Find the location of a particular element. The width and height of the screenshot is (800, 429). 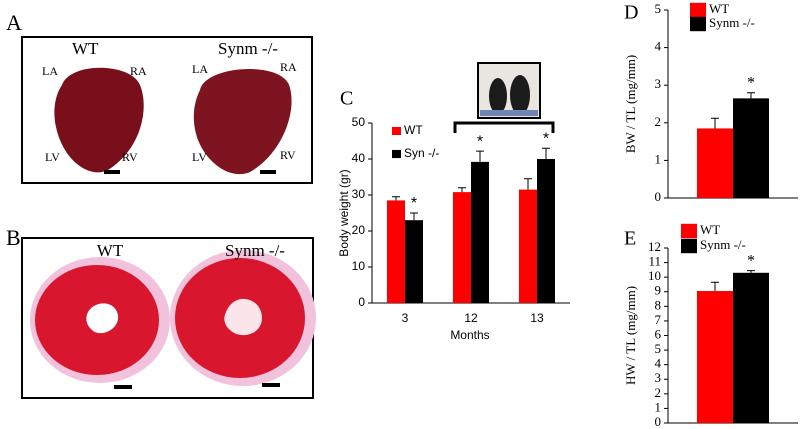

panel-label: B is located at coordinates (13, 237).